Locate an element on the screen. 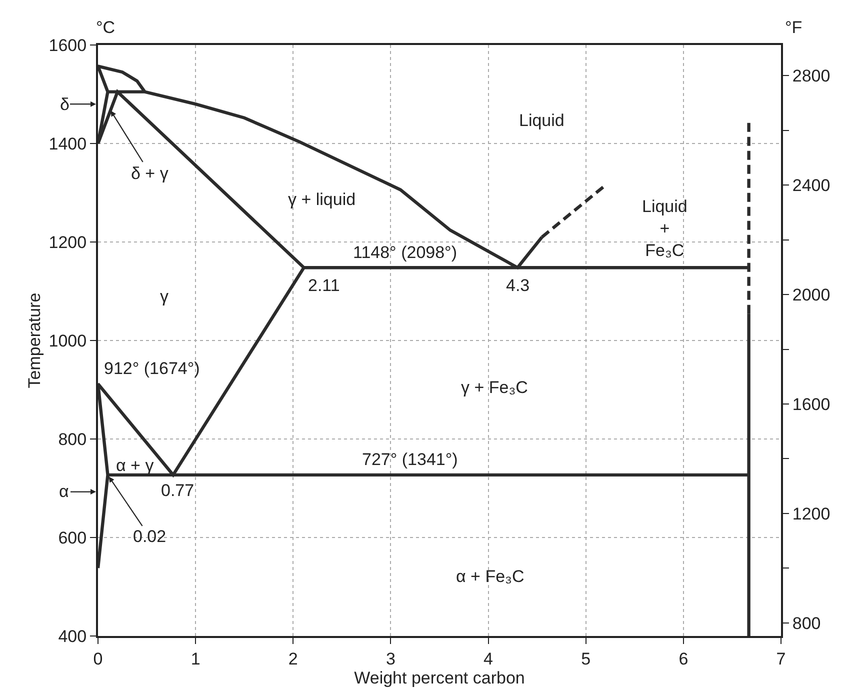 This screenshot has width=846, height=693. annotation: 727° (1341°) is located at coordinates (410, 459).